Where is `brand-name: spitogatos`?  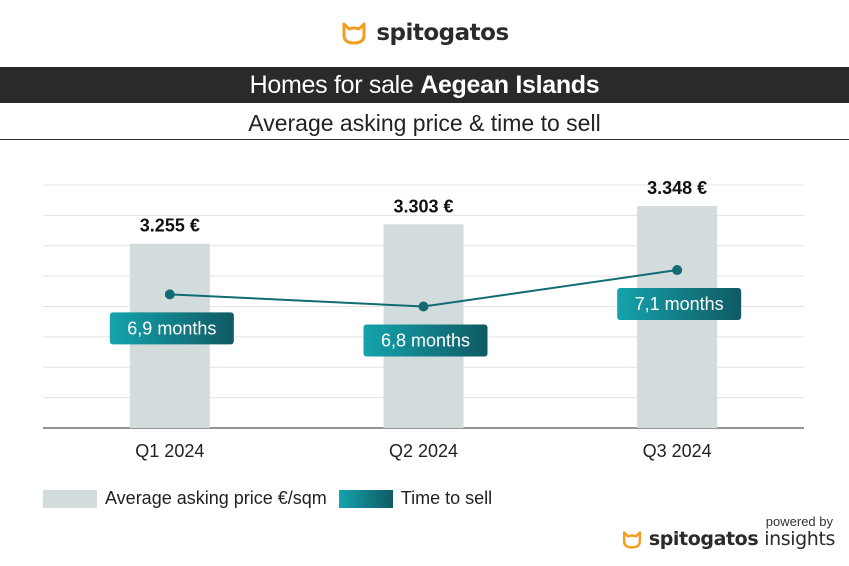 brand-name: spitogatos is located at coordinates (442, 33).